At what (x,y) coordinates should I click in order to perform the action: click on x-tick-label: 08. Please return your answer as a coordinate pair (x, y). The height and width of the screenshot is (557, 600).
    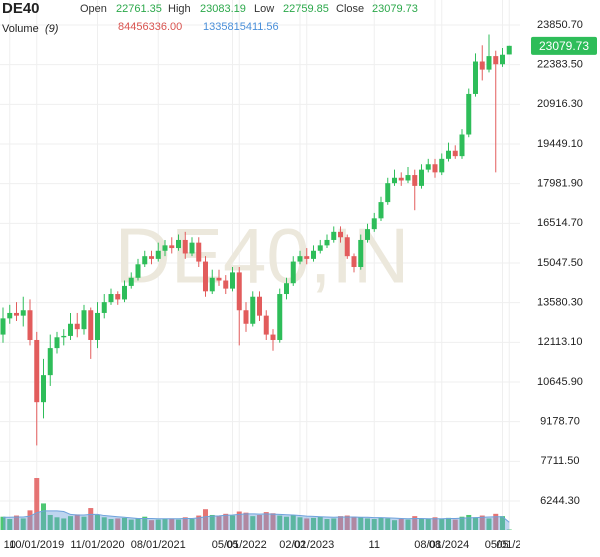
    Looking at the image, I should click on (435, 545).